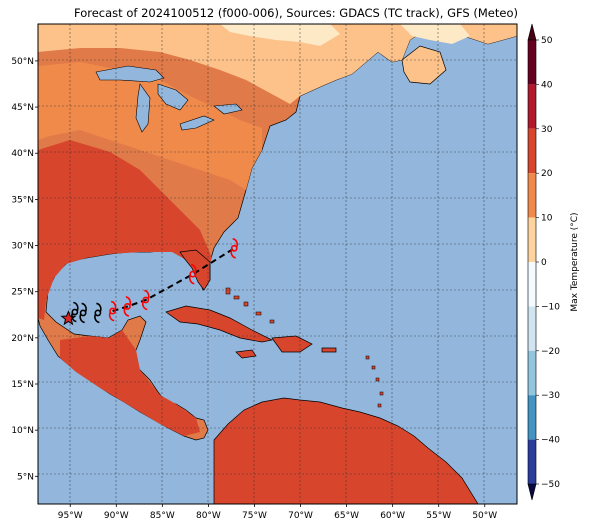  Describe the element at coordinates (116, 516) in the screenshot. I see `lon-tick-label: 90°W` at that location.